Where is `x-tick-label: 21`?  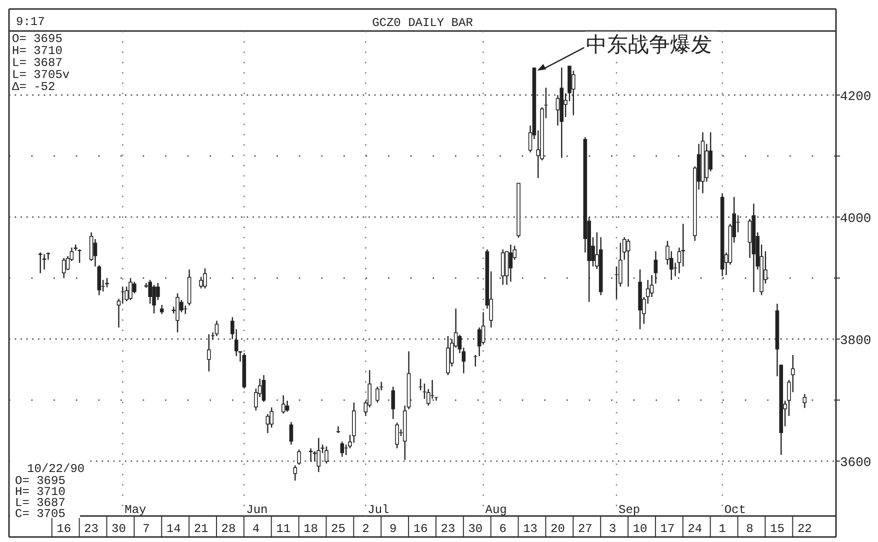
x-tick-label: 21 is located at coordinates (201, 529).